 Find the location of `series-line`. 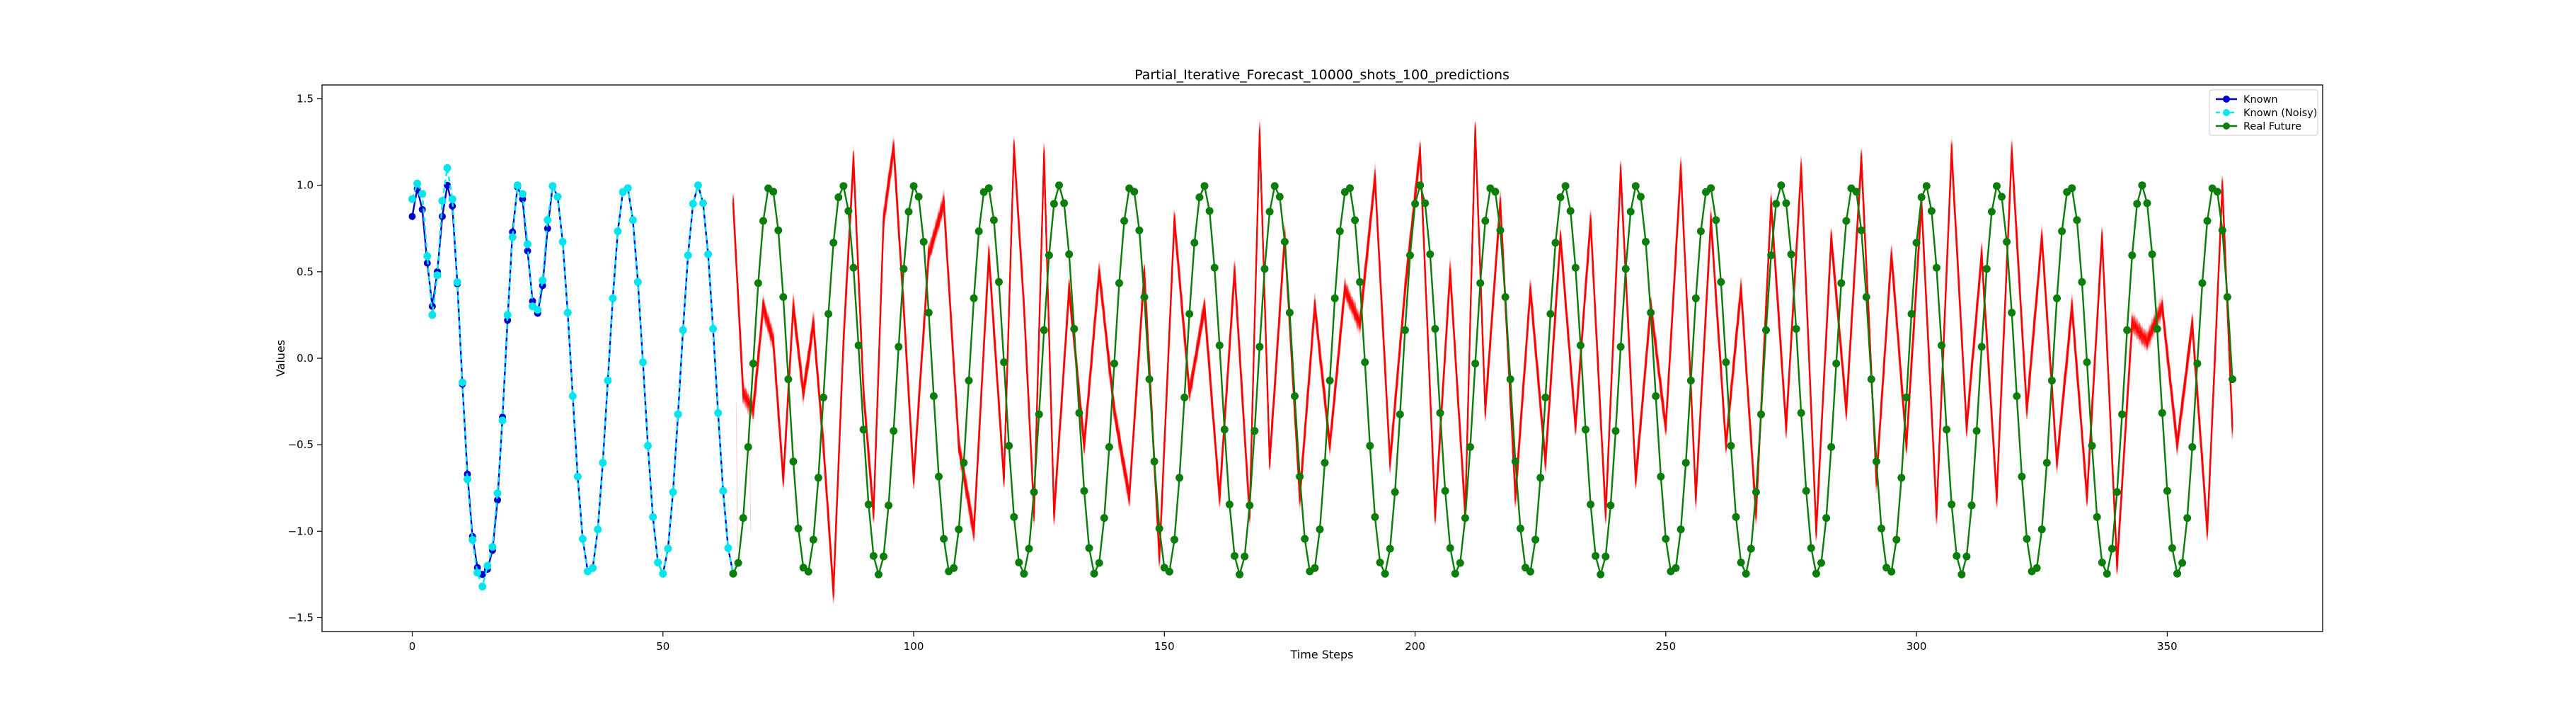

series-line is located at coordinates (573, 379).